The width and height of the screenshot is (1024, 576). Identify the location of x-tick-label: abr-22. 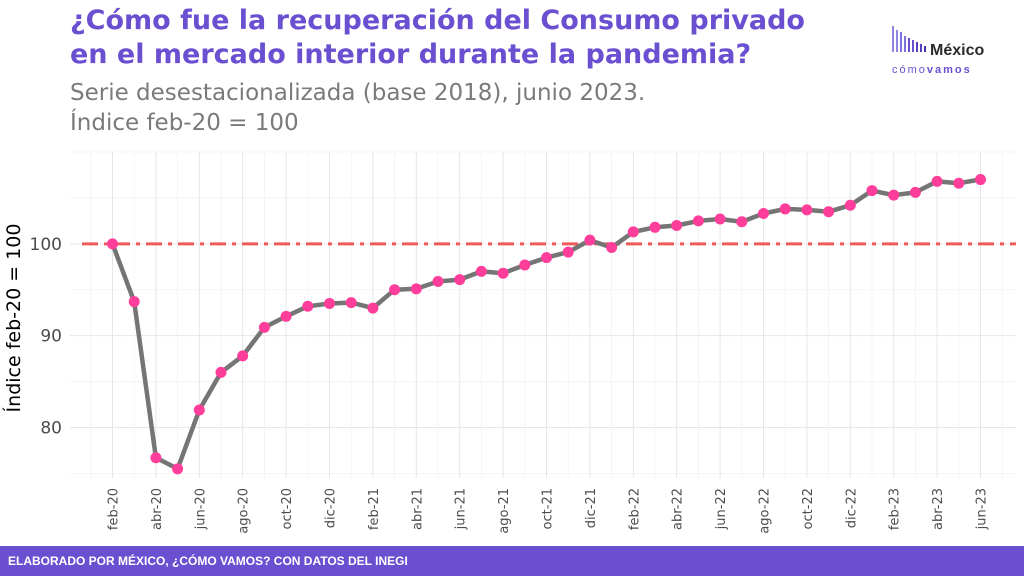
(678, 509).